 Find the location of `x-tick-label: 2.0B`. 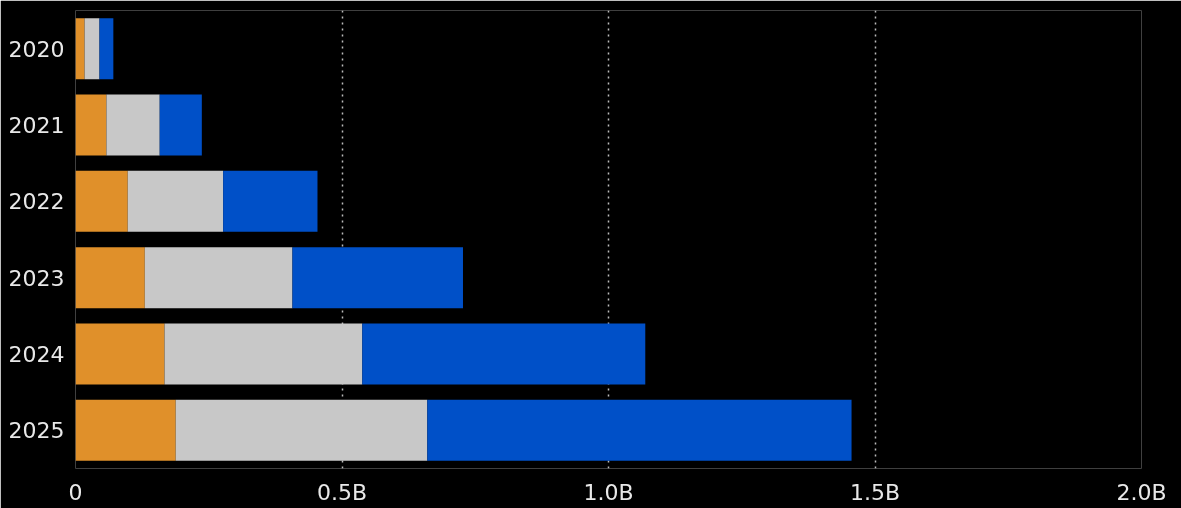

x-tick-label: 2.0B is located at coordinates (1141, 492).